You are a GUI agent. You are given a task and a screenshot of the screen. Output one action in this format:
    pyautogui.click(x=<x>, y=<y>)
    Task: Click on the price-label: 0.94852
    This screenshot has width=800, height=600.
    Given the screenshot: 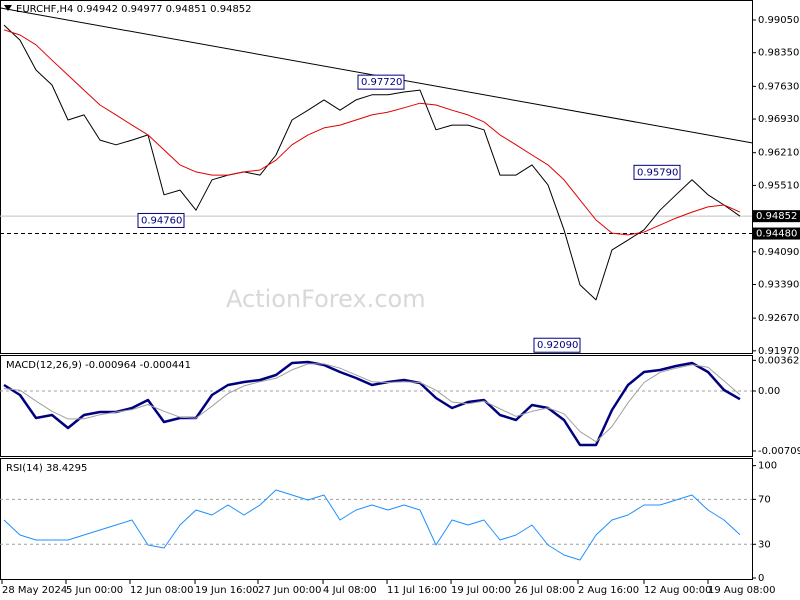 What is the action you would take?
    pyautogui.click(x=776, y=216)
    